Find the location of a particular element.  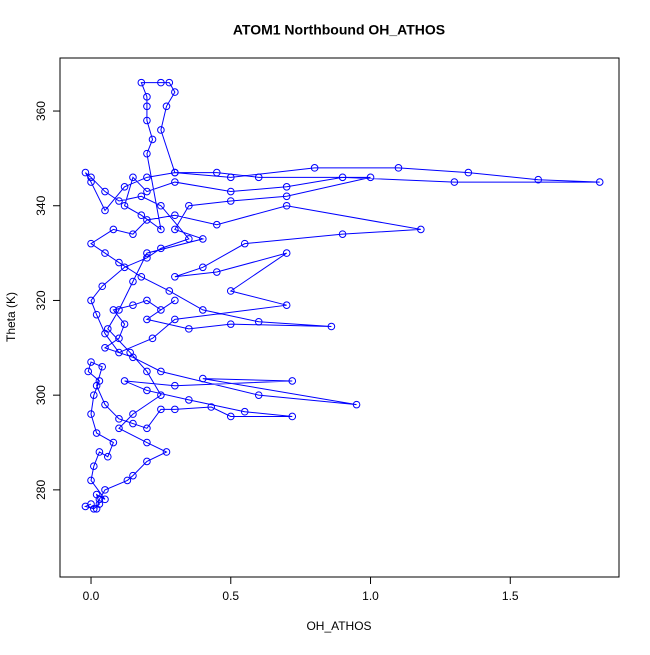

y-tick-label: 360 is located at coordinates (41, 111).